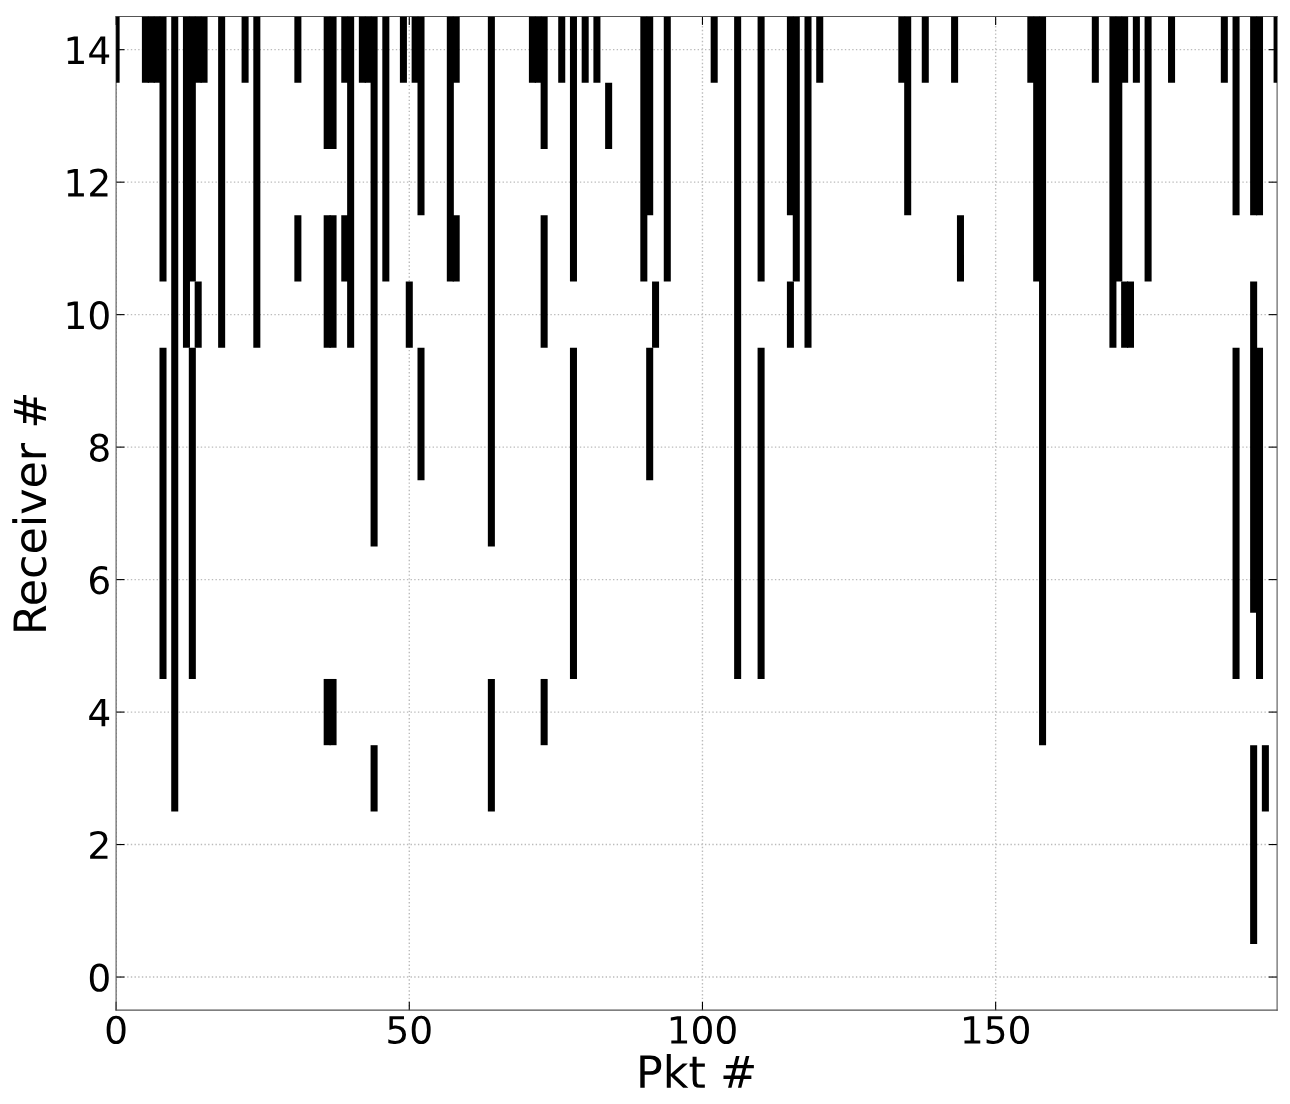 This screenshot has width=1290, height=1104. Describe the element at coordinates (697, 1071) in the screenshot. I see `x-axis-title: Pkt #` at that location.